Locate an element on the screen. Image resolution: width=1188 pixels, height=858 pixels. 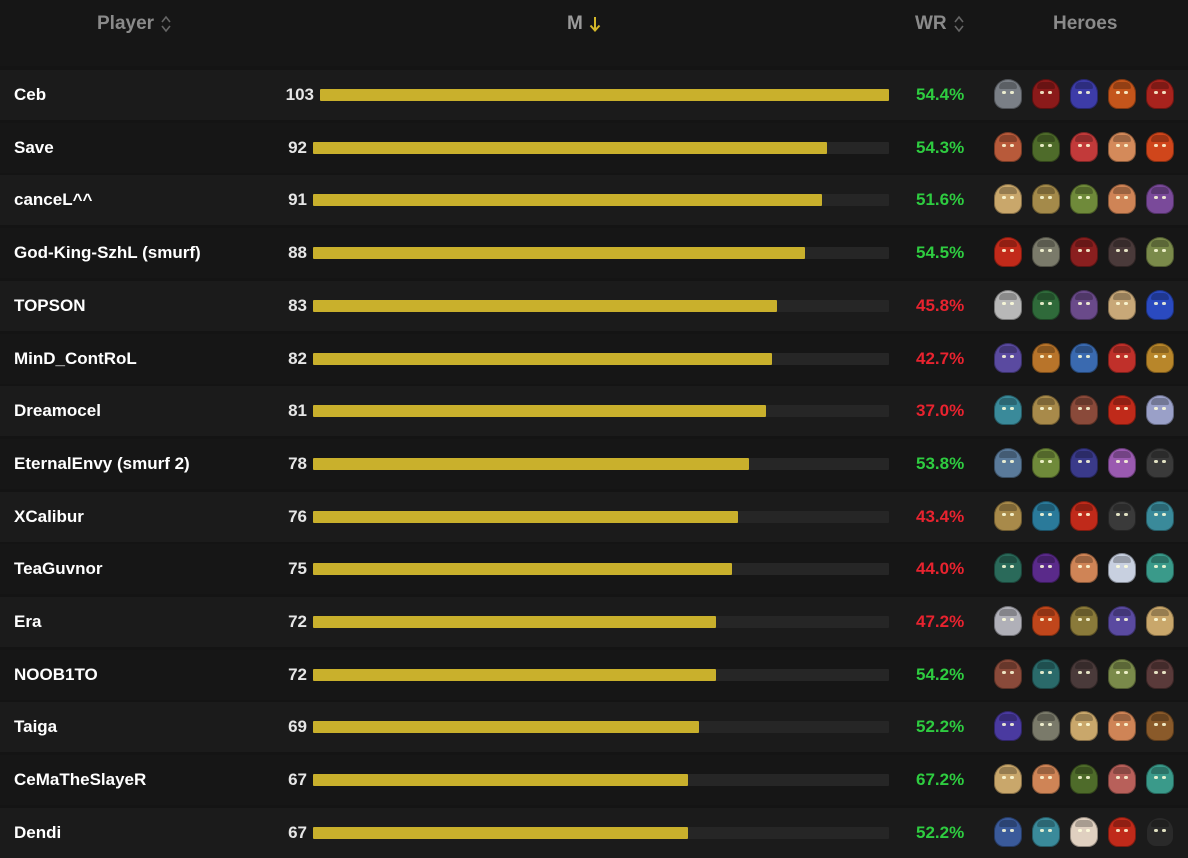
column-header-winrate: WR is located at coordinates (940, 24).